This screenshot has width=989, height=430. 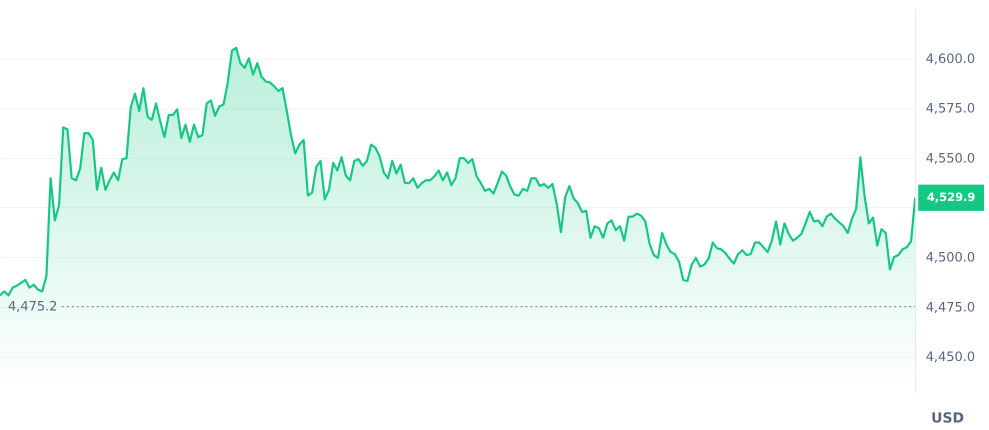 What do you see at coordinates (33, 307) in the screenshot?
I see `ref-line-label: 4,475.2` at bounding box center [33, 307].